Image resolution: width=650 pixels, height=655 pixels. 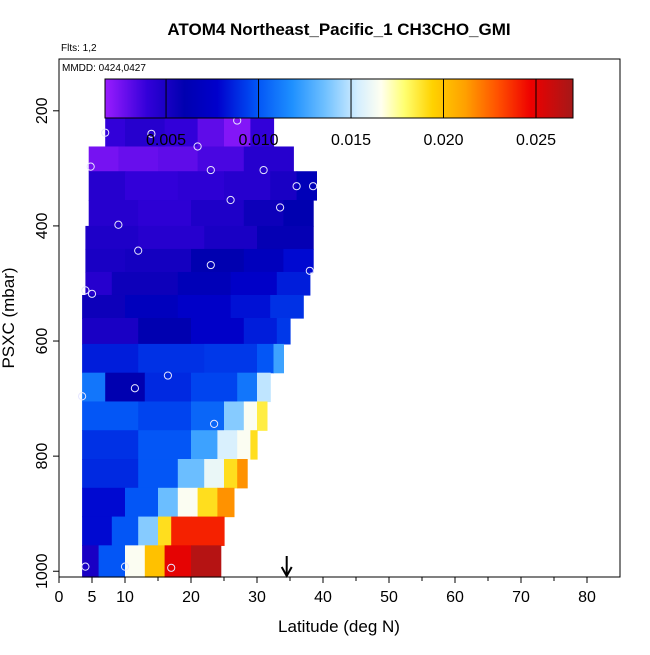 I want to click on x-tick-label: 5, so click(x=92, y=597).